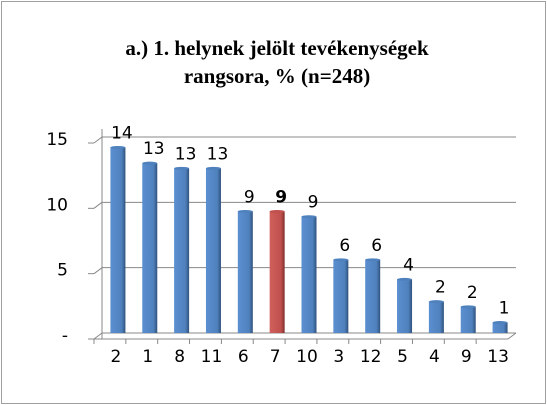 The width and height of the screenshot is (547, 405). Describe the element at coordinates (277, 48) in the screenshot. I see `chart-title: a.) 1. helynek jelölt tevékenységek` at that location.